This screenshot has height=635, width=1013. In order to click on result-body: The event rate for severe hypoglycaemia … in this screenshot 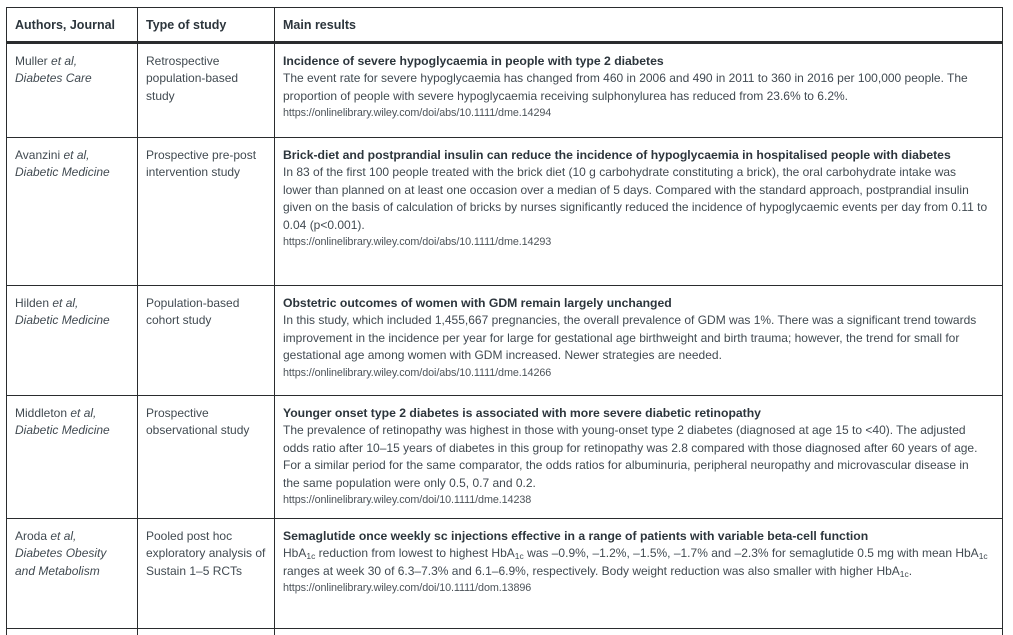, I will do `click(625, 87)`.